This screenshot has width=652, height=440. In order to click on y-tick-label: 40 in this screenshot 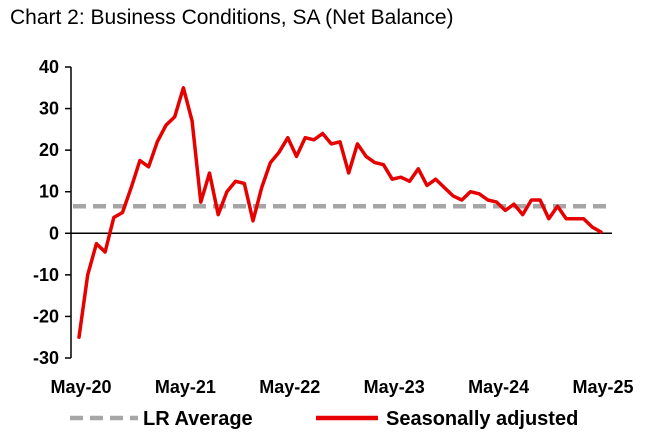, I will do `click(49, 67)`.